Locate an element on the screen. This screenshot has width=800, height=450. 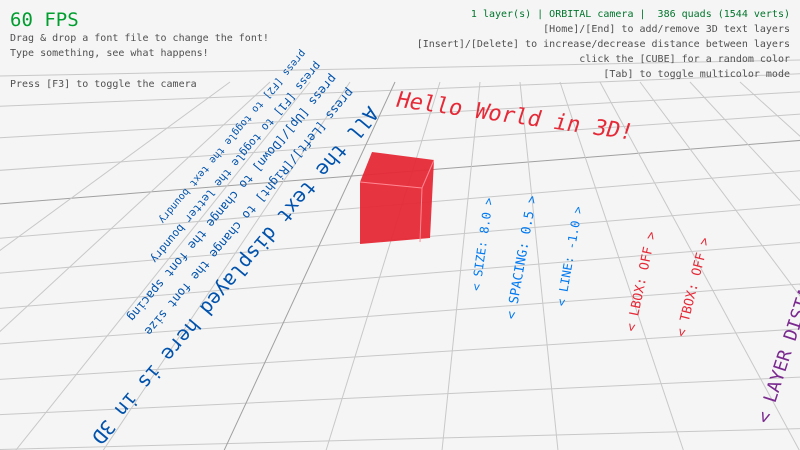
cube-face is located at coordinates (397, 198).